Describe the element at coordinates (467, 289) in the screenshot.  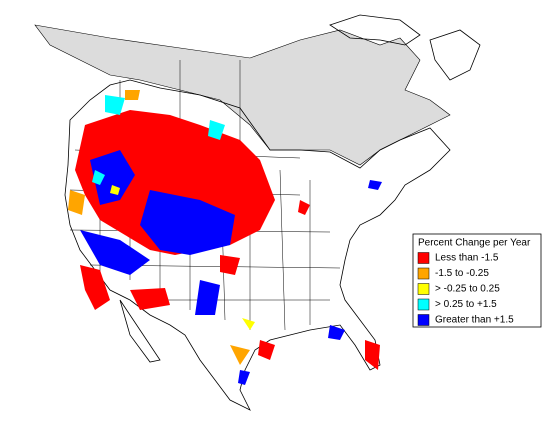
I see `legend-label: > -0.25 to 0.25` at that location.